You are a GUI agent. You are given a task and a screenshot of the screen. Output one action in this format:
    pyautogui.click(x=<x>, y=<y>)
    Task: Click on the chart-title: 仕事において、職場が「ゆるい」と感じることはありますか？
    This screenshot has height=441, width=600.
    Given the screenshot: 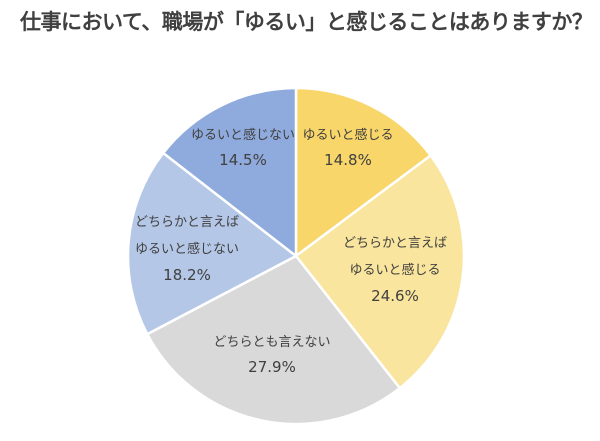 What is the action you would take?
    pyautogui.click(x=306, y=22)
    